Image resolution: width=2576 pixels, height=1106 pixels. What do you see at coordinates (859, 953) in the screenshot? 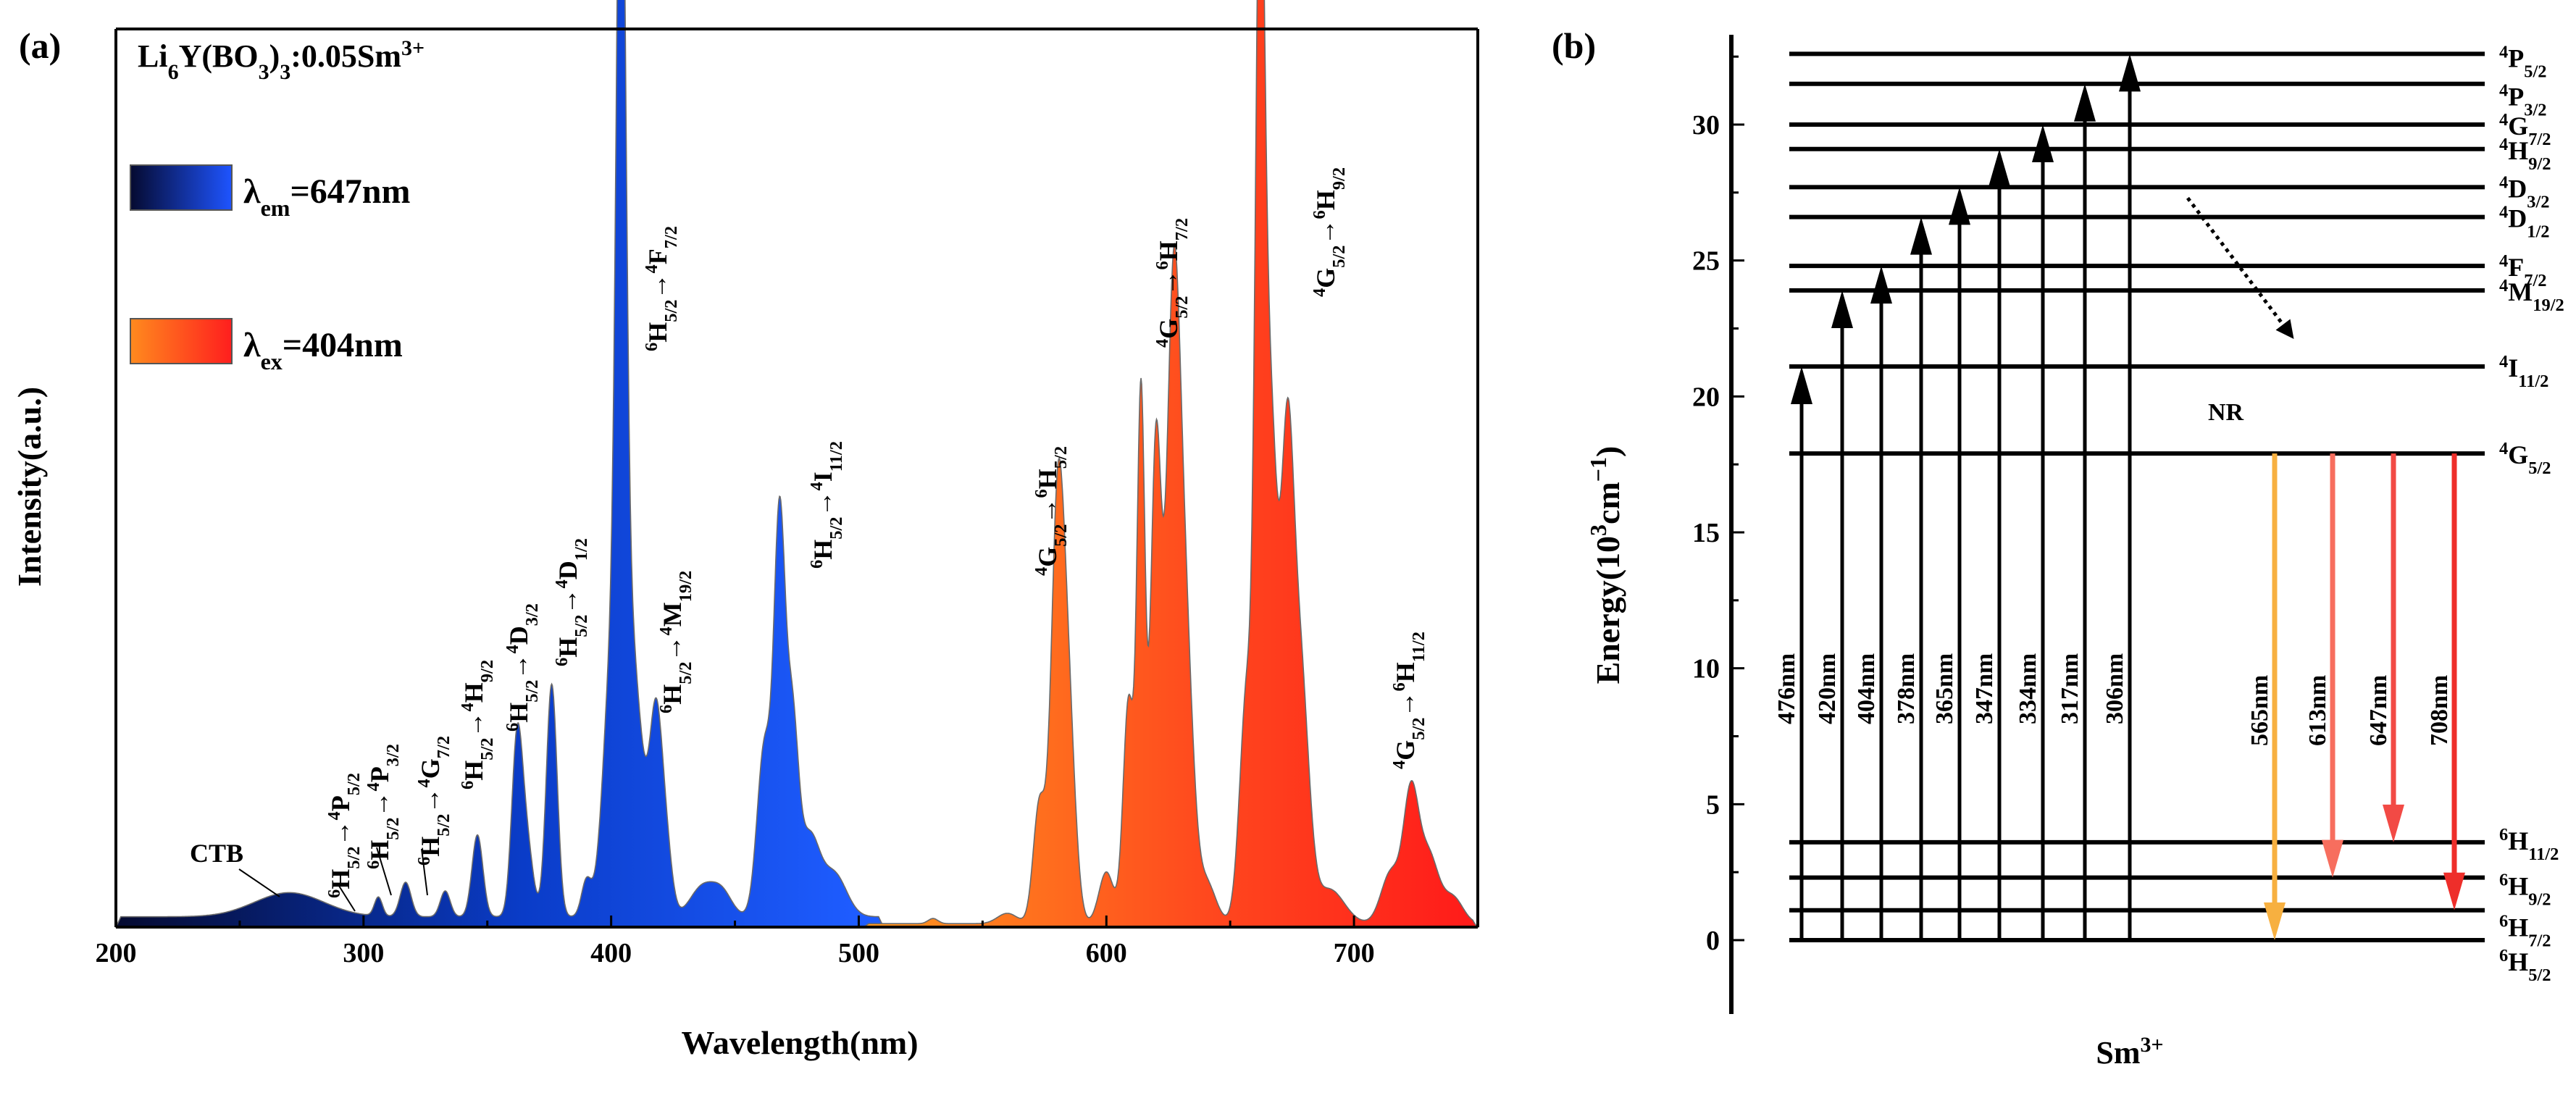
I see `x-tick-label: 500` at bounding box center [859, 953].